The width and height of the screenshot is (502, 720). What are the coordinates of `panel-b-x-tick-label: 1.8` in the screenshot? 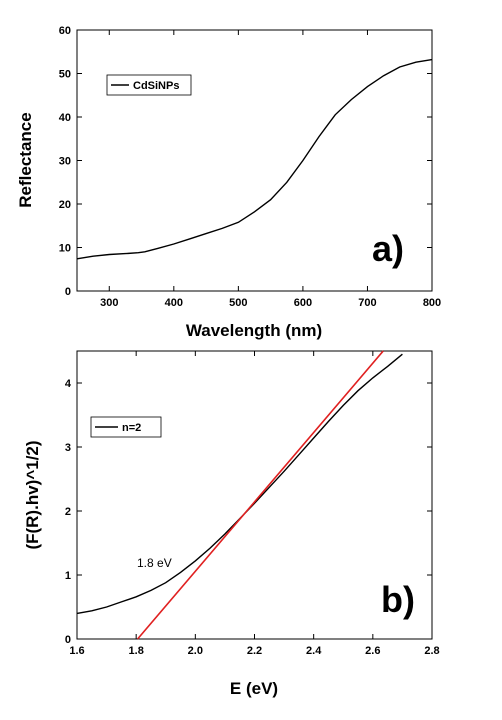 It's located at (136, 651).